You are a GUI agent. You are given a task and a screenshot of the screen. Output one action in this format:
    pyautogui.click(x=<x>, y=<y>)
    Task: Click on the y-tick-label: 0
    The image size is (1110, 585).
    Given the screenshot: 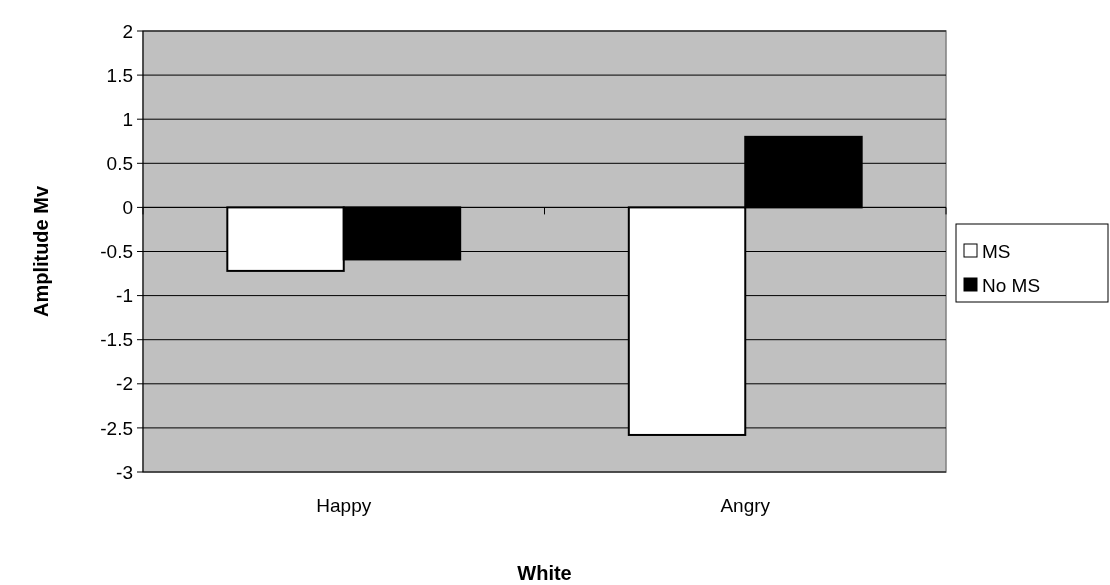 What is the action you would take?
    pyautogui.click(x=127, y=208)
    